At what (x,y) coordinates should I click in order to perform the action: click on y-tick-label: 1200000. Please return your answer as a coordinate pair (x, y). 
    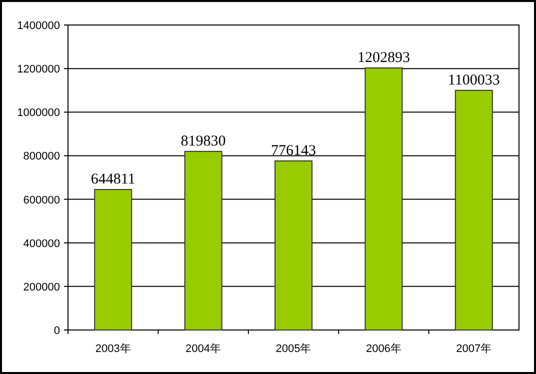
    Looking at the image, I should click on (38, 70).